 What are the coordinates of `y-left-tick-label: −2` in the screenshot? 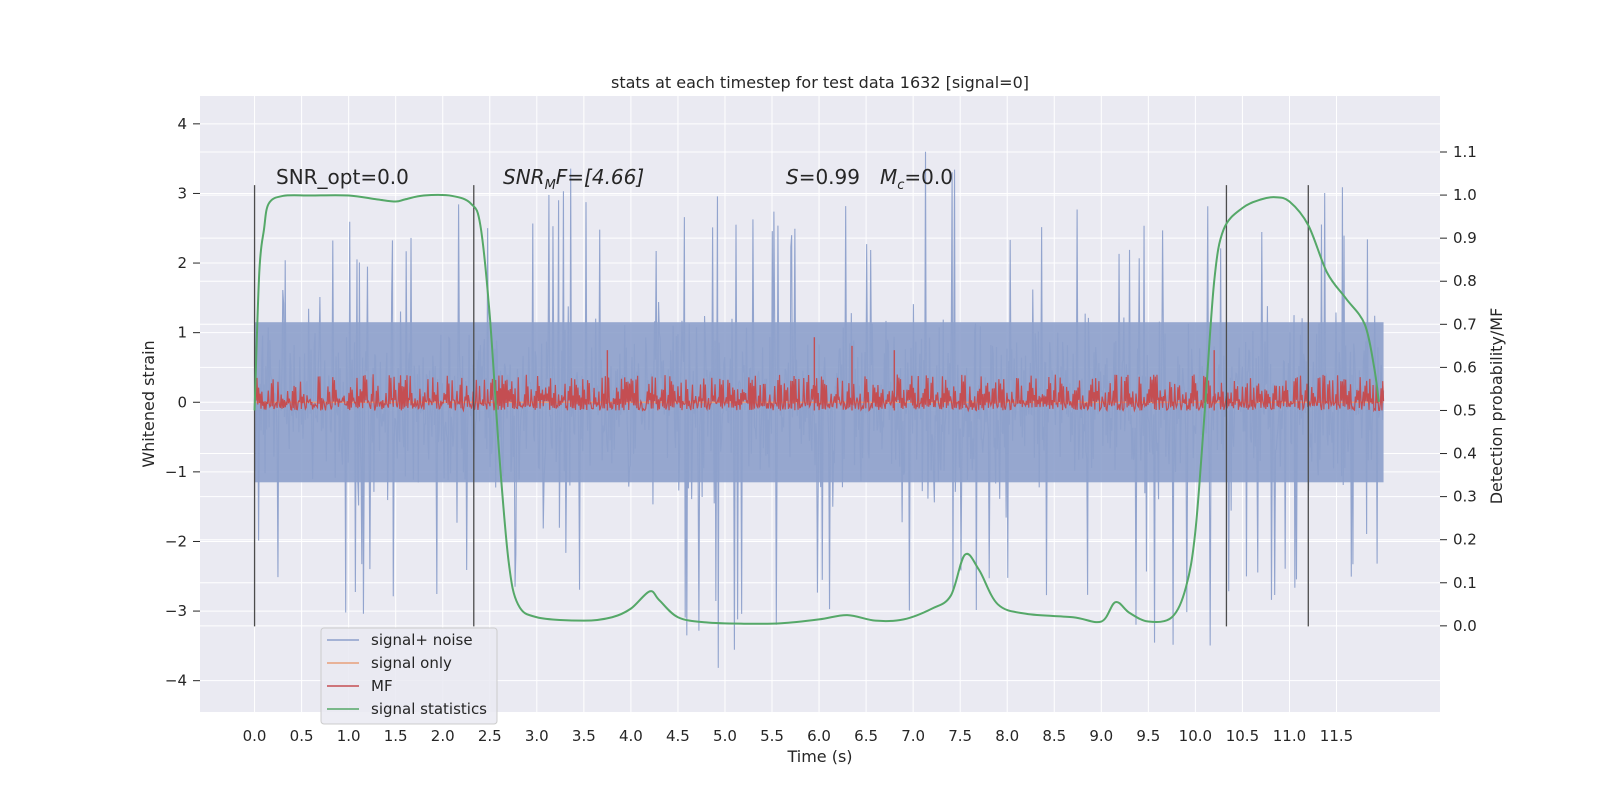 It's located at (176, 541).